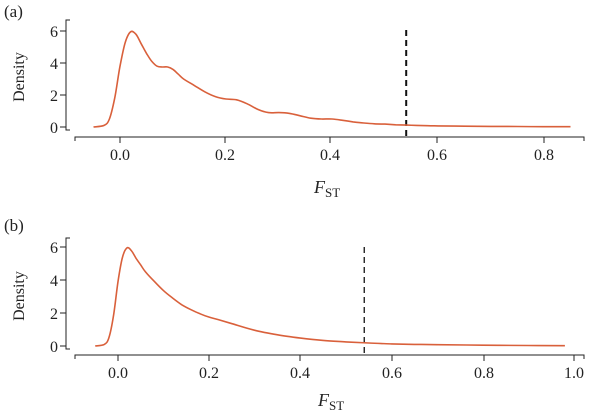 The image size is (600, 412). Describe the element at coordinates (484, 373) in the screenshot. I see `panel-b-x-tick-label: 0.8` at that location.